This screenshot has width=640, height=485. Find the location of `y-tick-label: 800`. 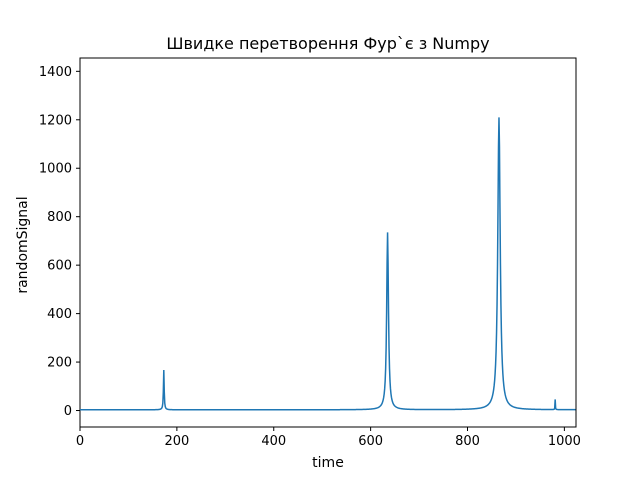

y-tick-label: 800 is located at coordinates (59, 217).